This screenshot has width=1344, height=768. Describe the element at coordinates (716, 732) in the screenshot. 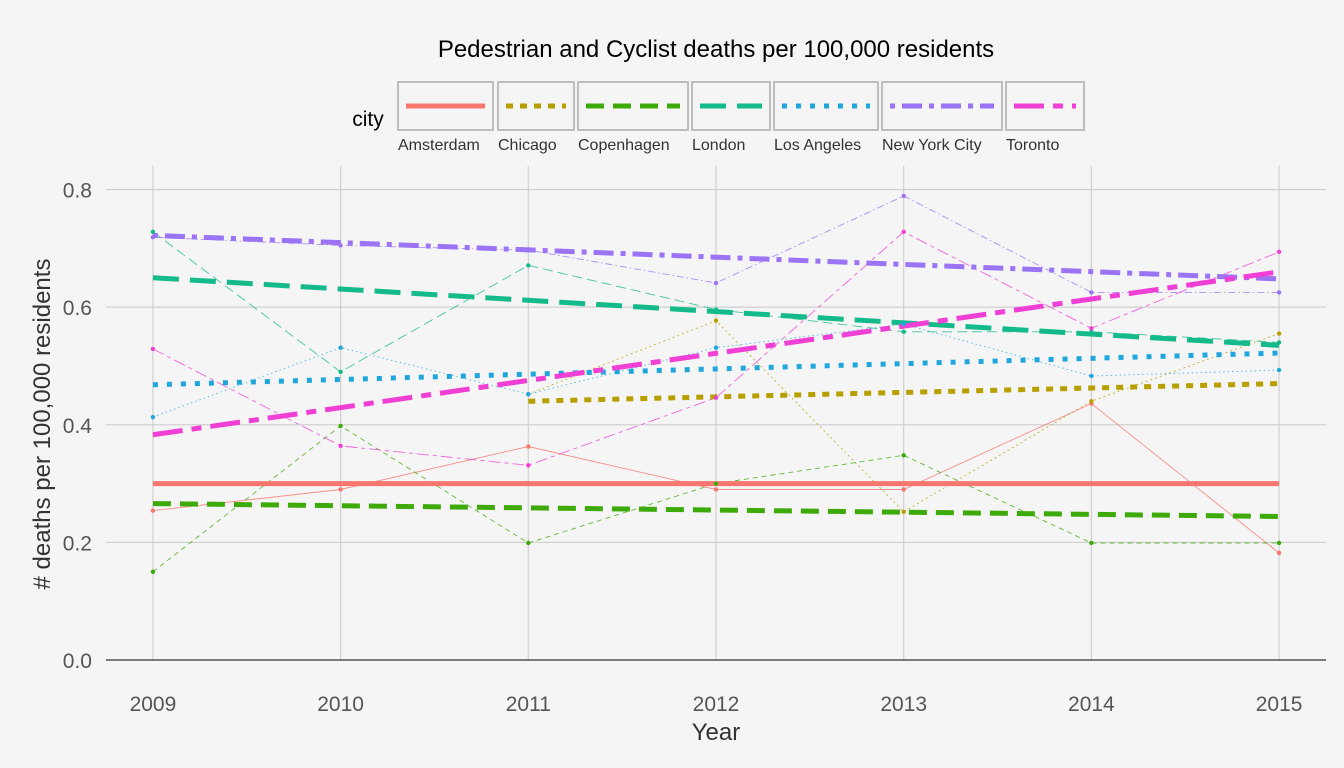

I see `x-axis-label: Year` at that location.